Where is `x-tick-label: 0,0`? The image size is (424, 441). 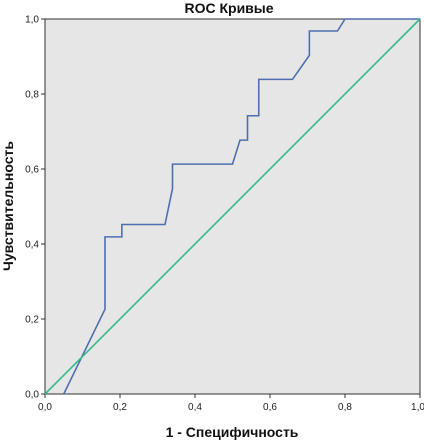 x-tick-label: 0,0 is located at coordinates (45, 407).